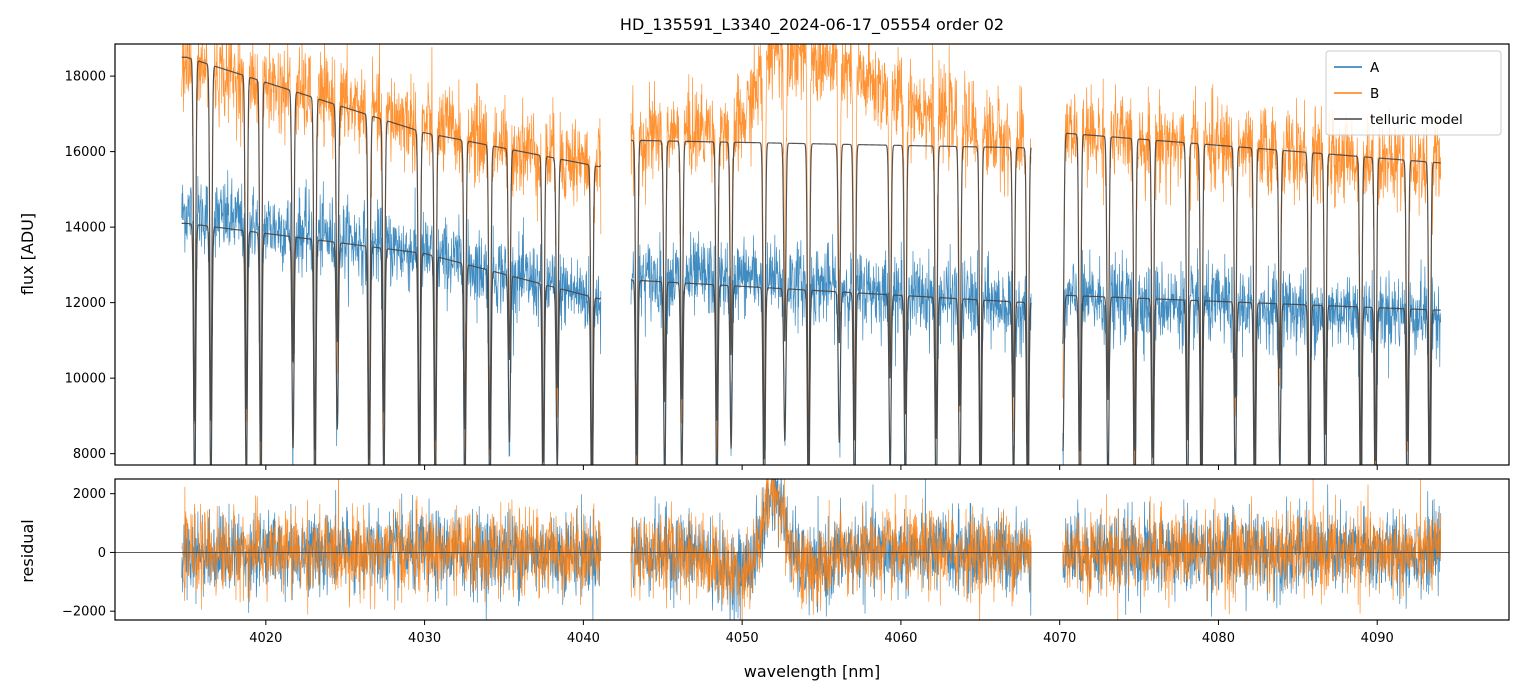 Image resolution: width=1523 pixels, height=696 pixels. I want to click on flux-y-tick-label: 10000, so click(85, 379).